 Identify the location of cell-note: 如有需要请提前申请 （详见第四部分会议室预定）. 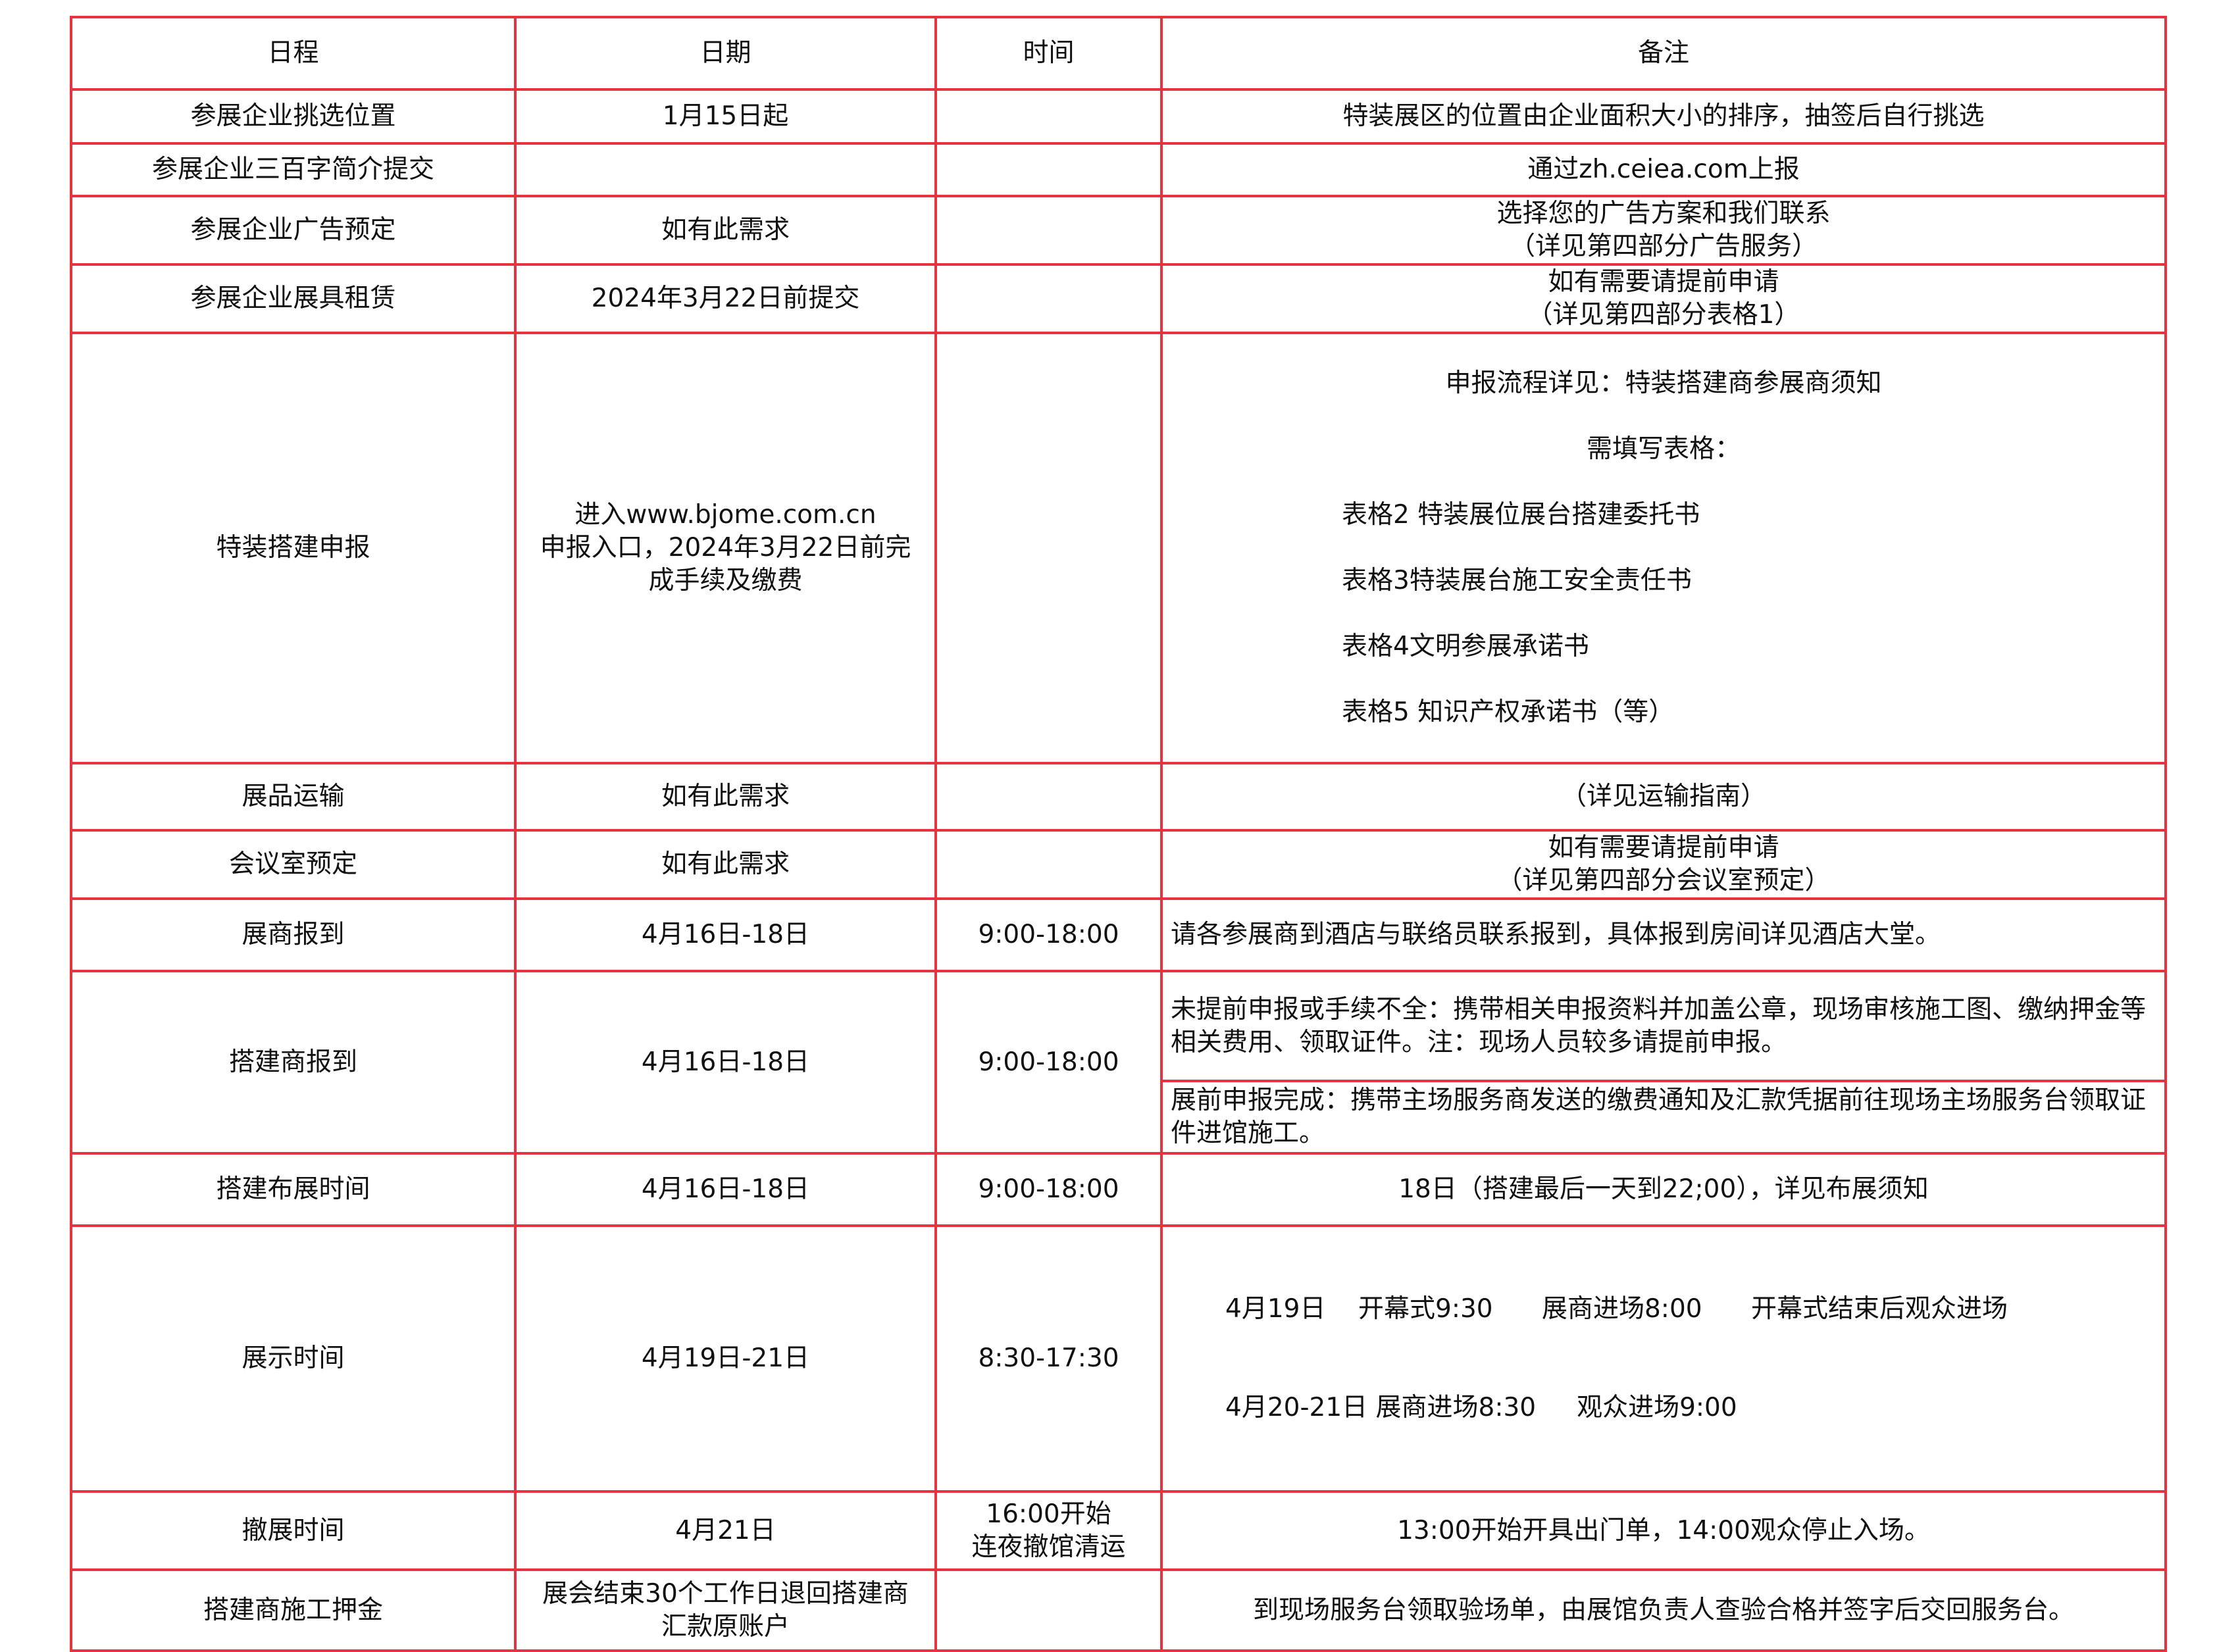
(1663, 865).